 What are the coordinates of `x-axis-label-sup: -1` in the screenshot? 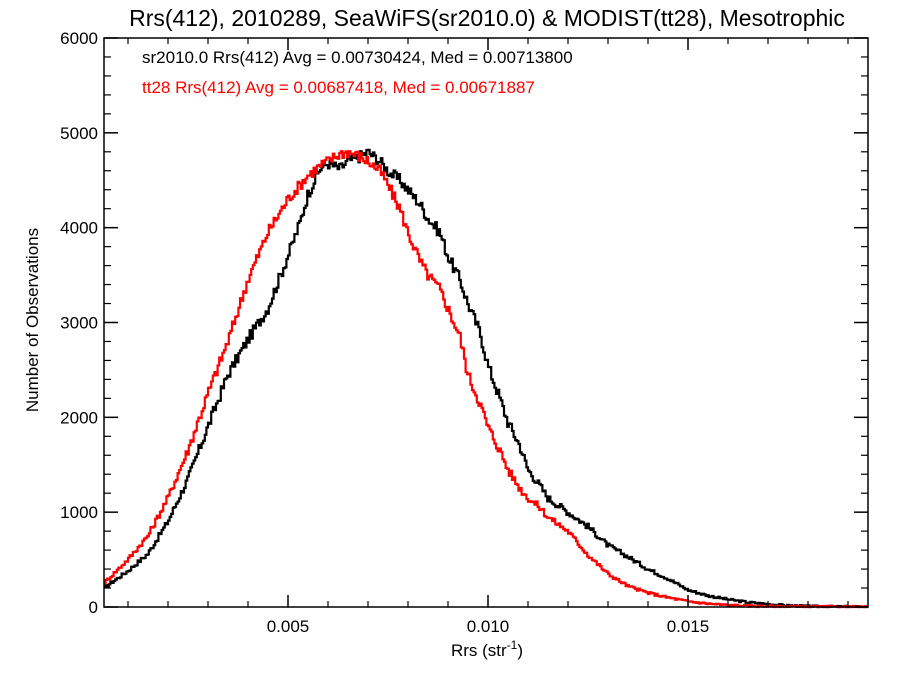 It's located at (512, 645).